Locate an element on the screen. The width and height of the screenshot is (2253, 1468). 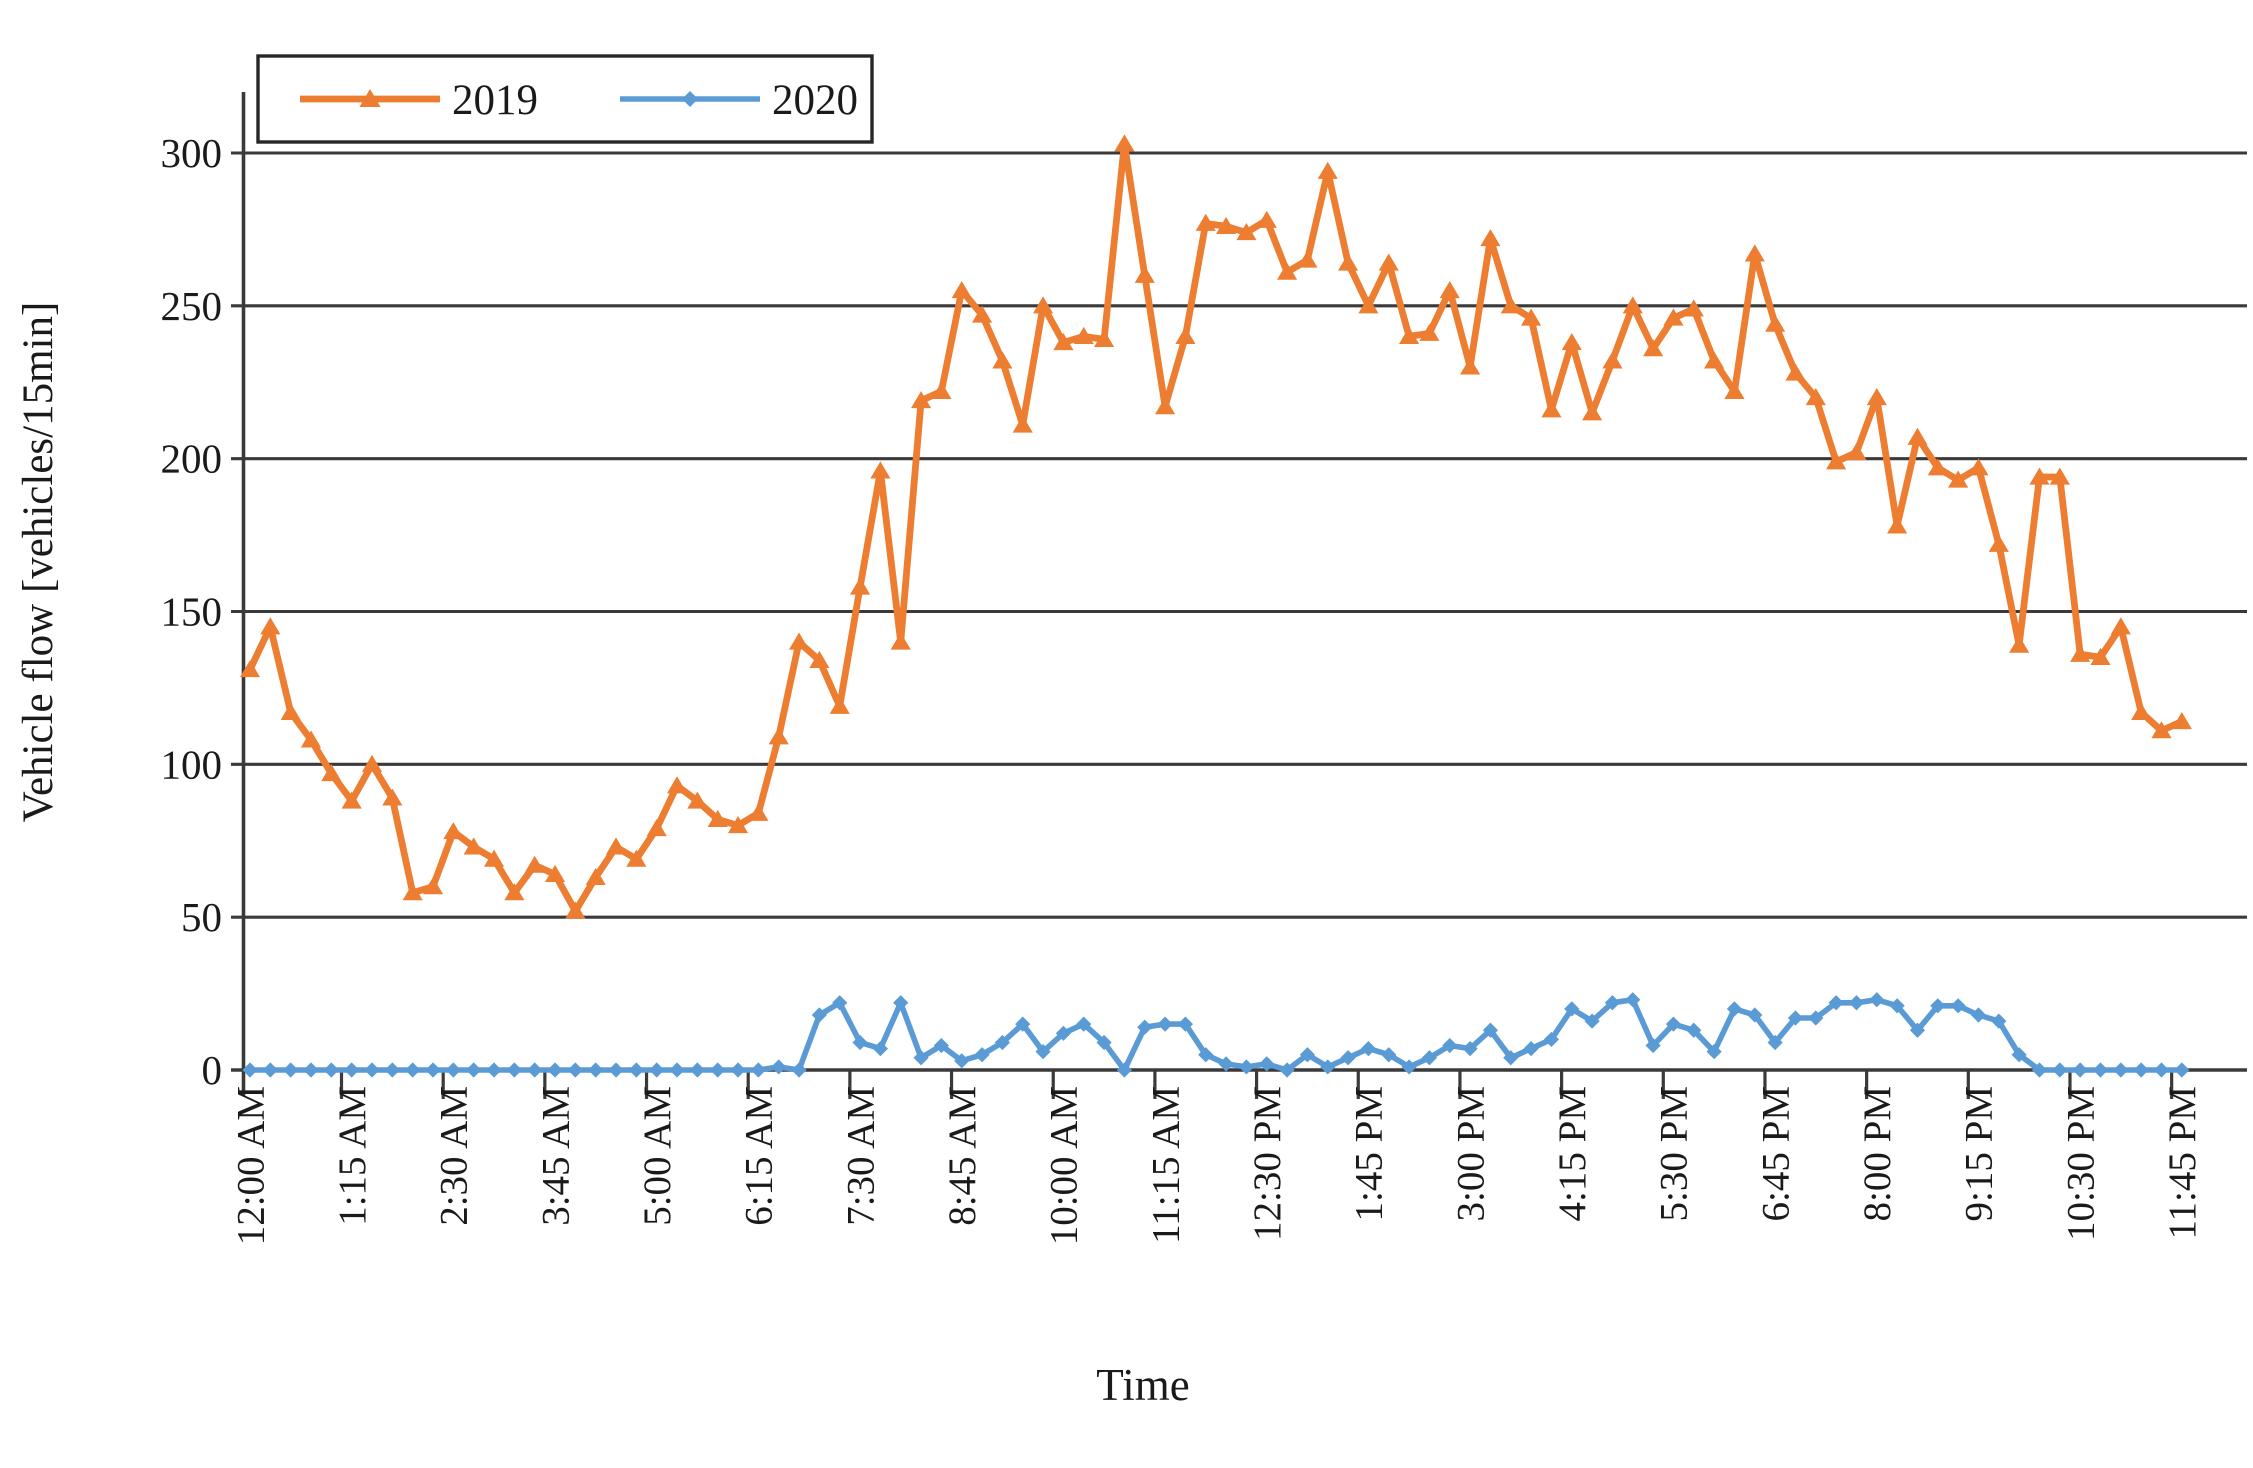
x-tick-label-16: 6:45 PM is located at coordinates (1775, 1153).